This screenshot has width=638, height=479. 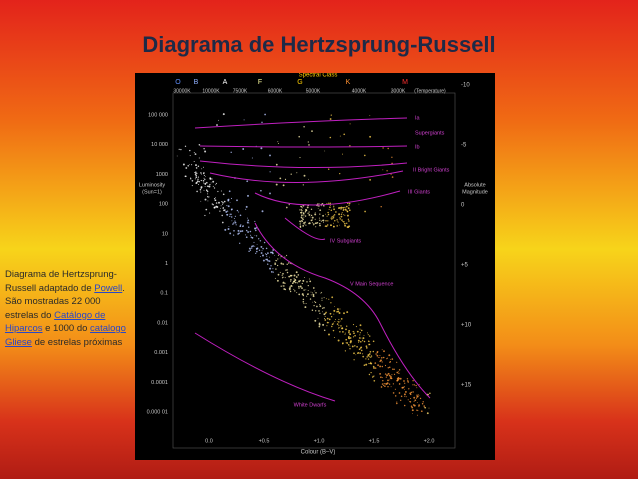 I want to click on caption-link: Powell, so click(x=108, y=288).